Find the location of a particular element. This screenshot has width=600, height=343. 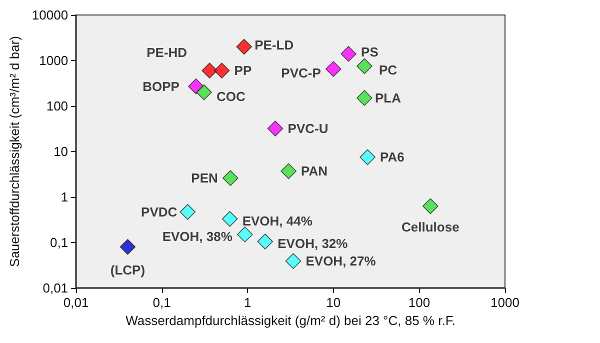

annotation: EVOH, 44% is located at coordinates (277, 220).